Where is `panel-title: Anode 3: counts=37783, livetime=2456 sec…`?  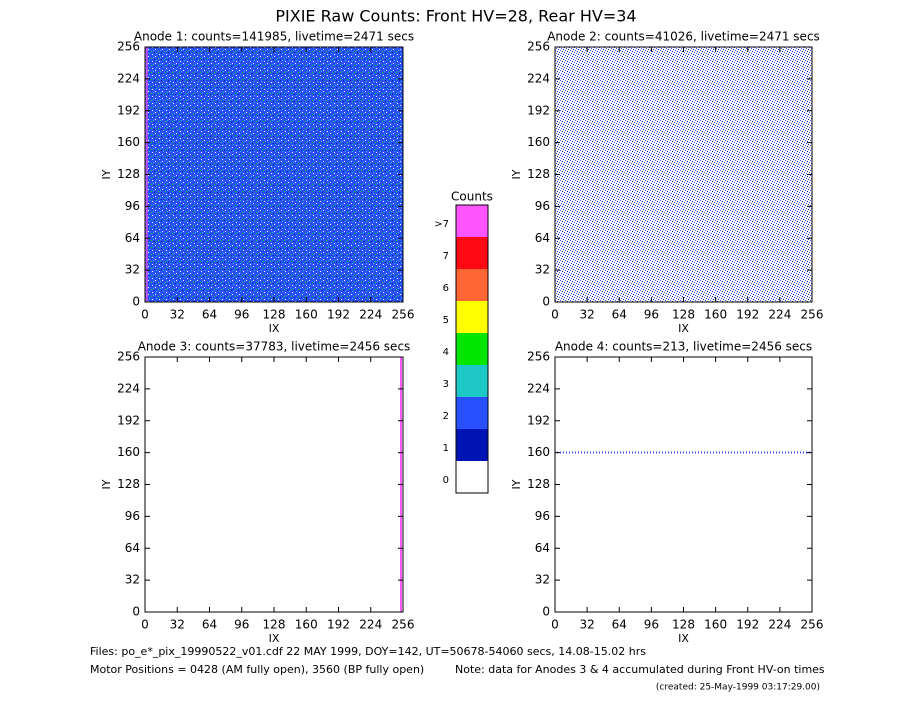 panel-title: Anode 3: counts=37783, livetime=2456 sec… is located at coordinates (274, 347).